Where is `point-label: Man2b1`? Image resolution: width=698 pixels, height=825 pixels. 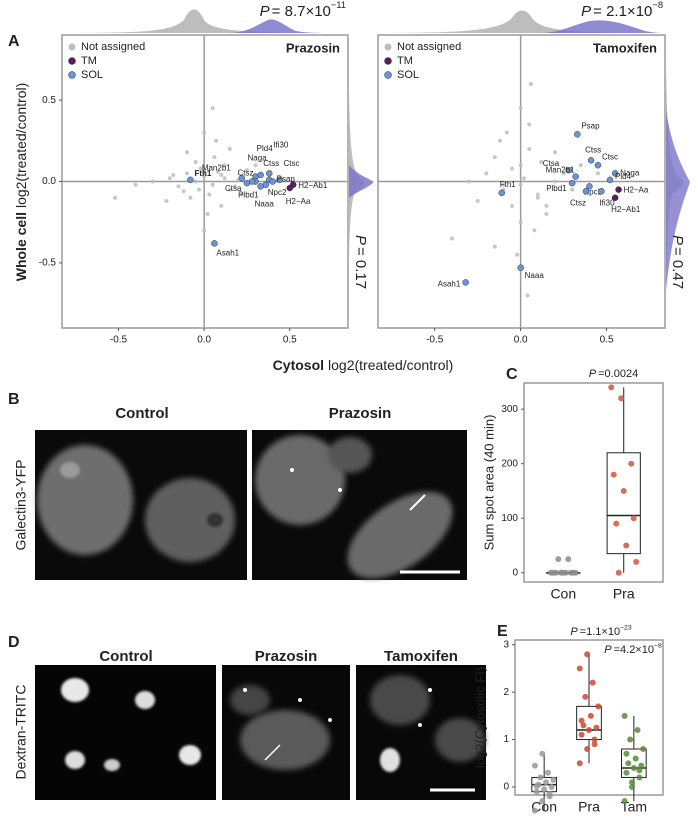 point-label: Man2b1 is located at coordinates (216, 167).